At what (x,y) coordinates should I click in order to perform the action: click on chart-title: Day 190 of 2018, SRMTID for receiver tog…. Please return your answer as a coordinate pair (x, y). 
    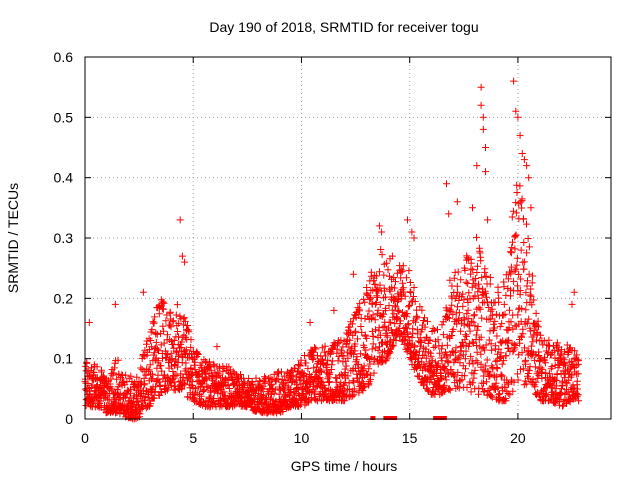
    Looking at the image, I should click on (343, 27).